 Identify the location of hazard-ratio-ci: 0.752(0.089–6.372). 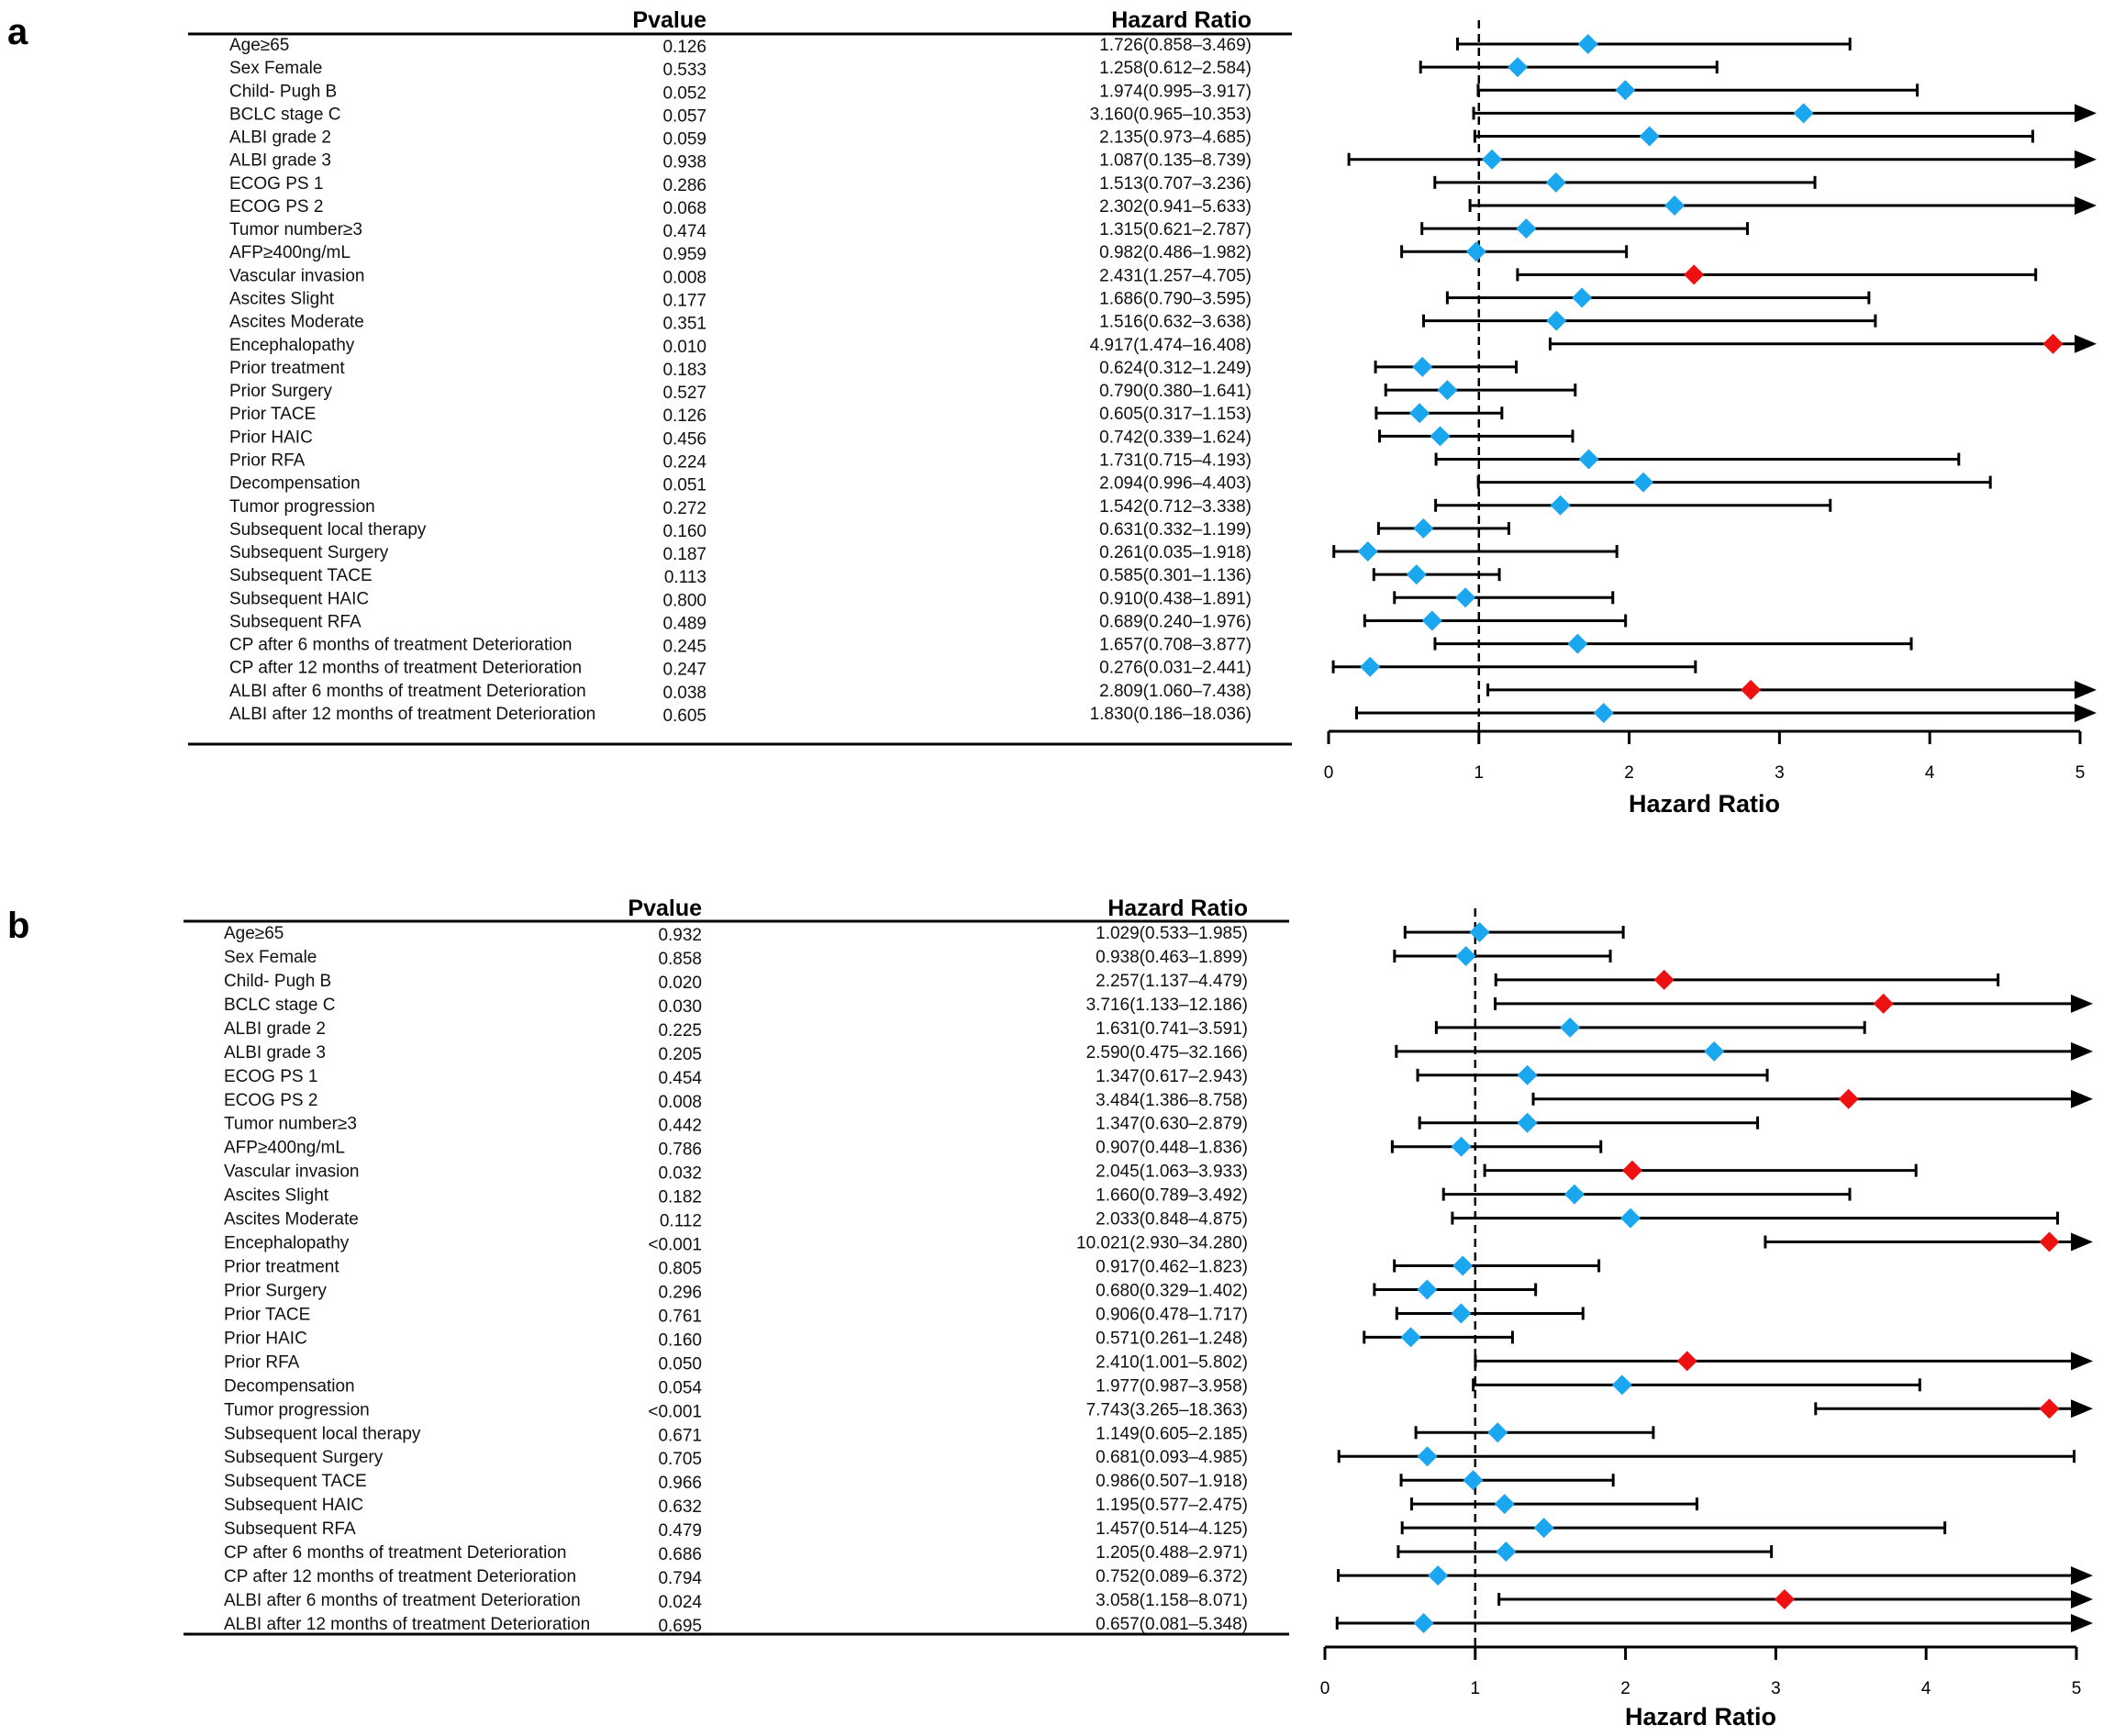
(1172, 1576).